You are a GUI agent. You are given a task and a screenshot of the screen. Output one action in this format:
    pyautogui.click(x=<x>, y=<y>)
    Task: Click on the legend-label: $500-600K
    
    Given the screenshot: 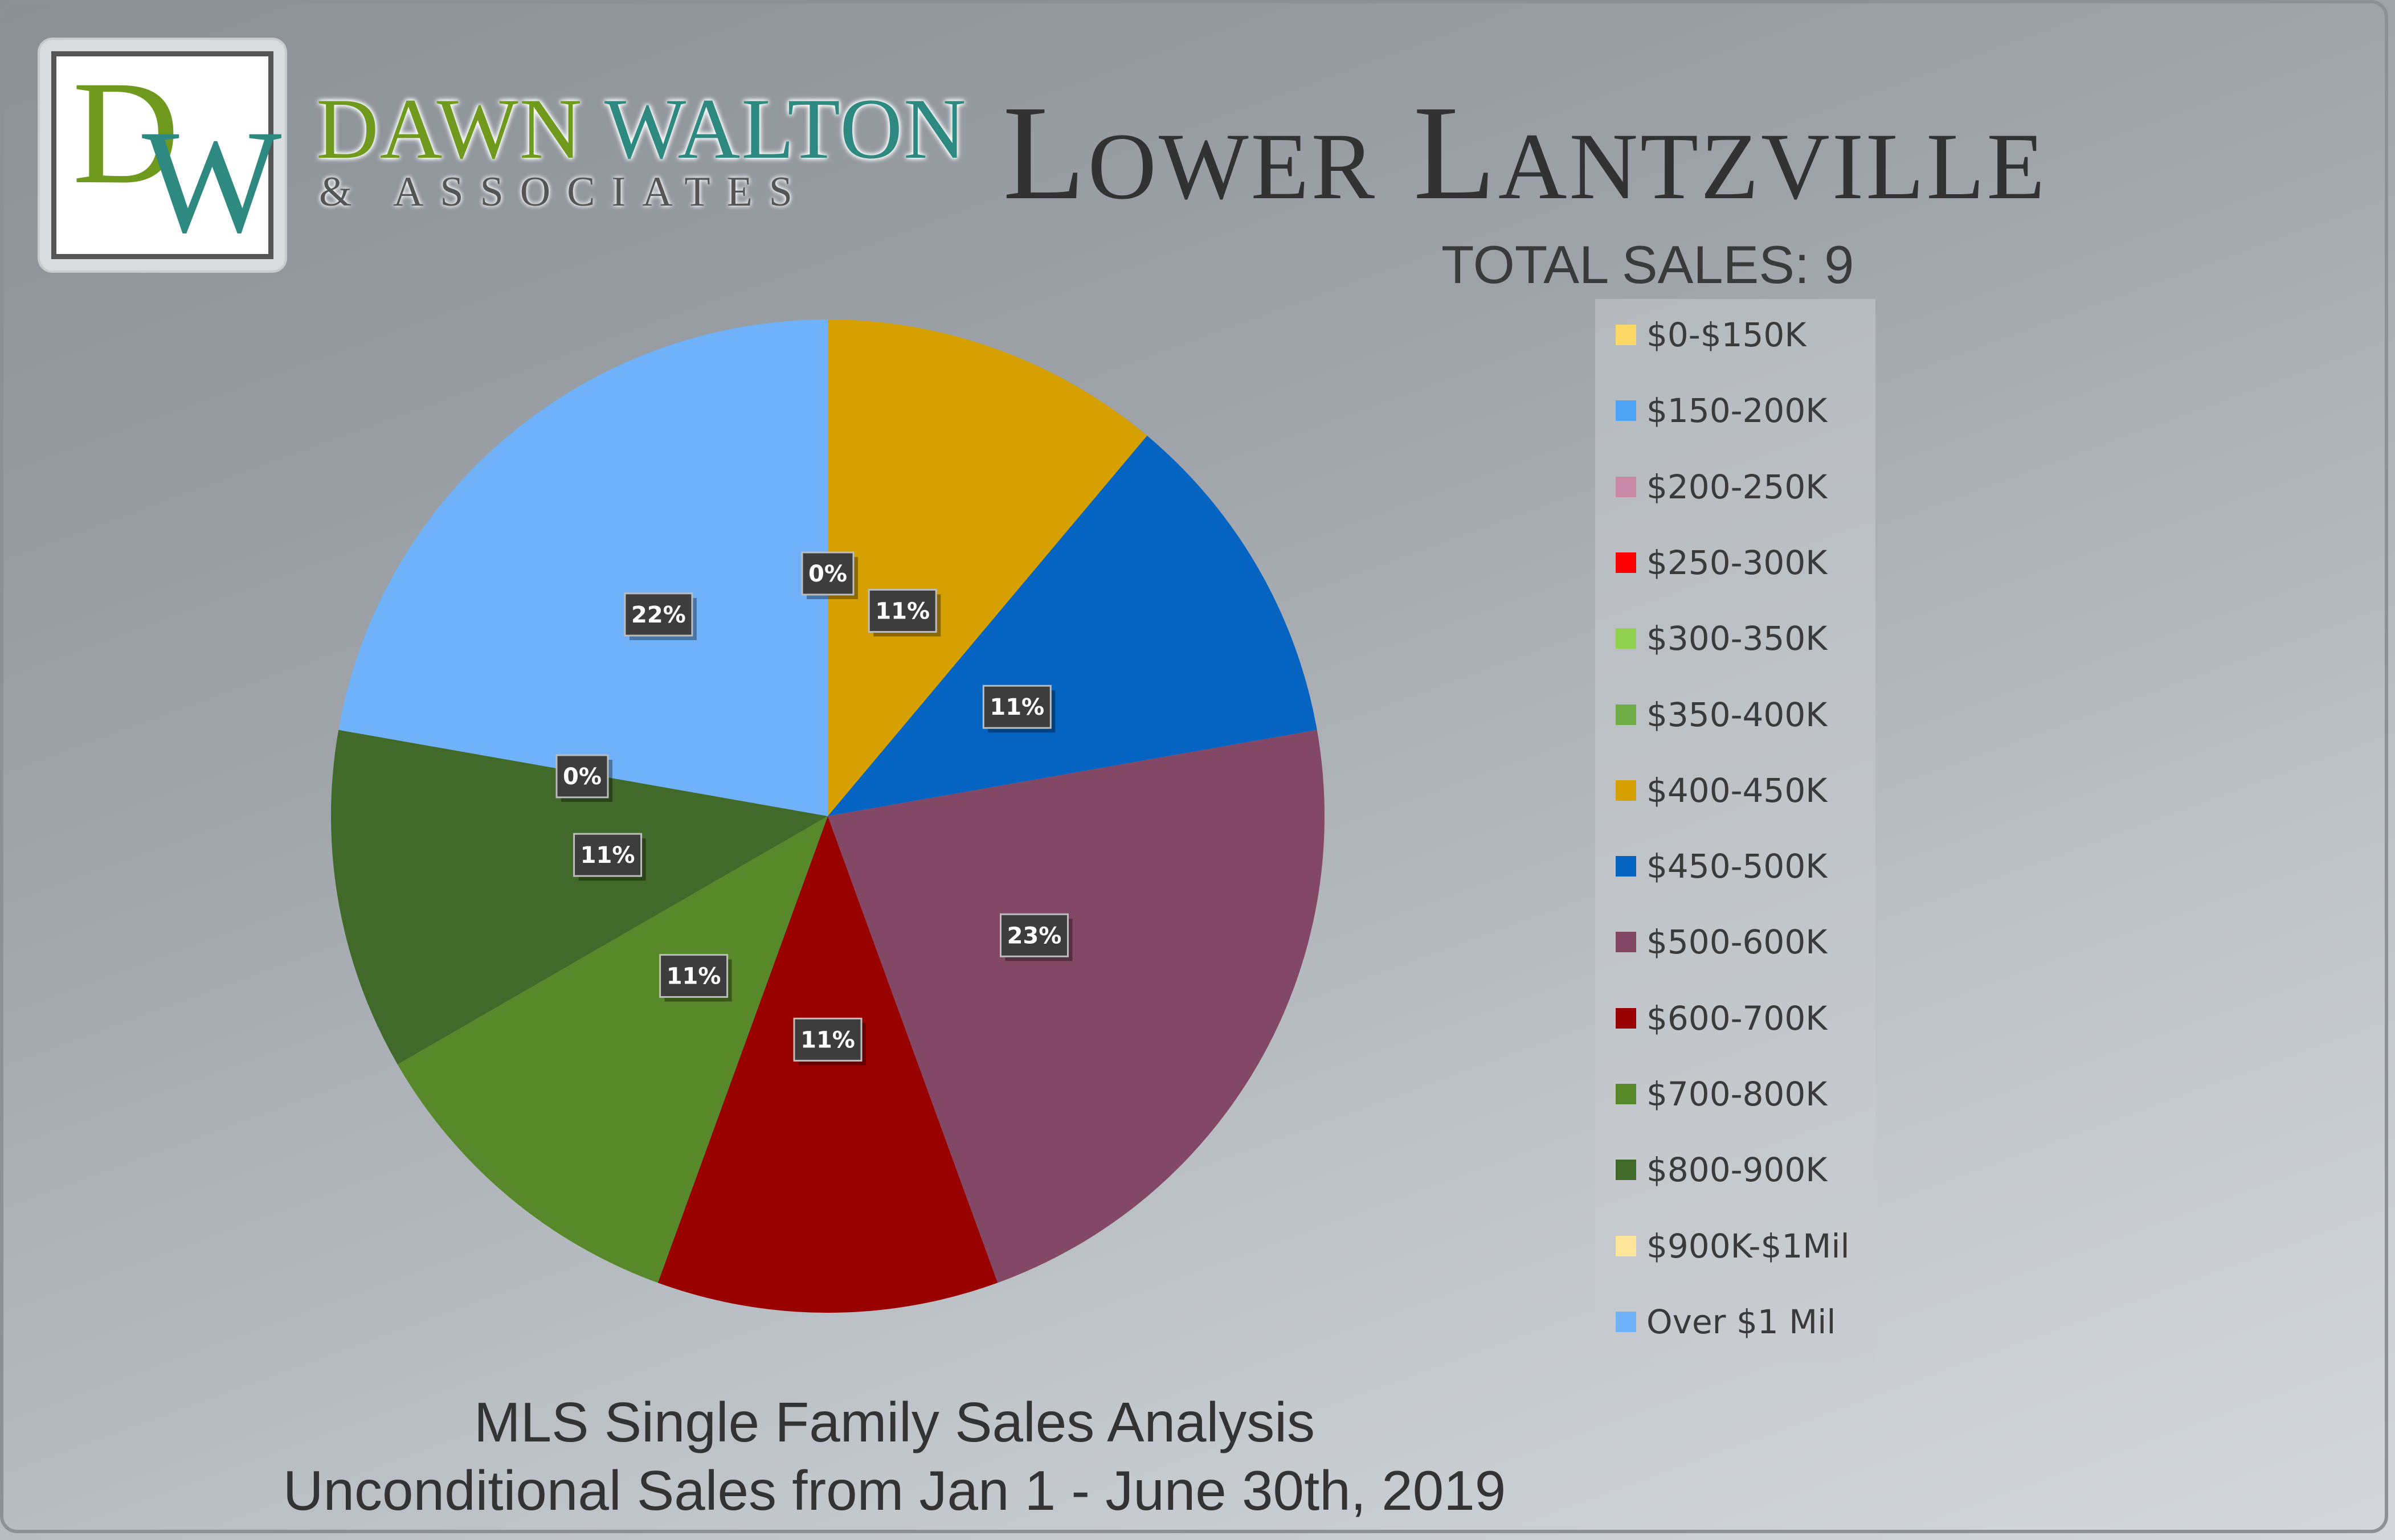 What is the action you would take?
    pyautogui.click(x=1737, y=942)
    